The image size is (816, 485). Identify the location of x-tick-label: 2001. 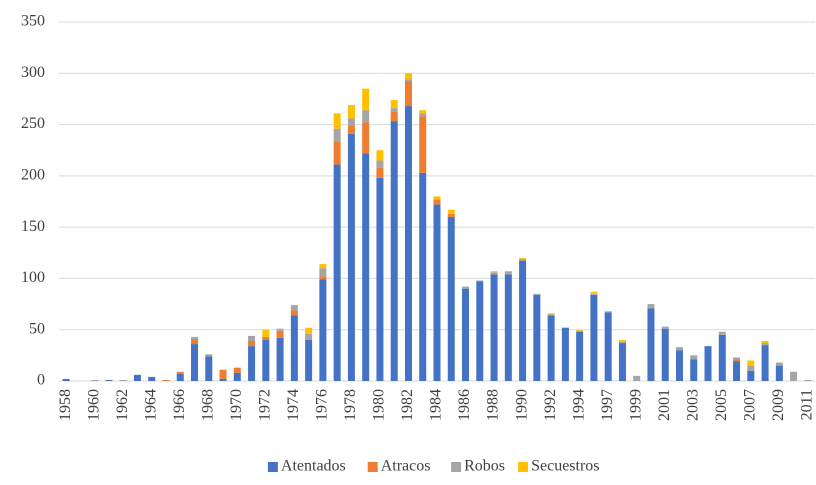
(664, 405).